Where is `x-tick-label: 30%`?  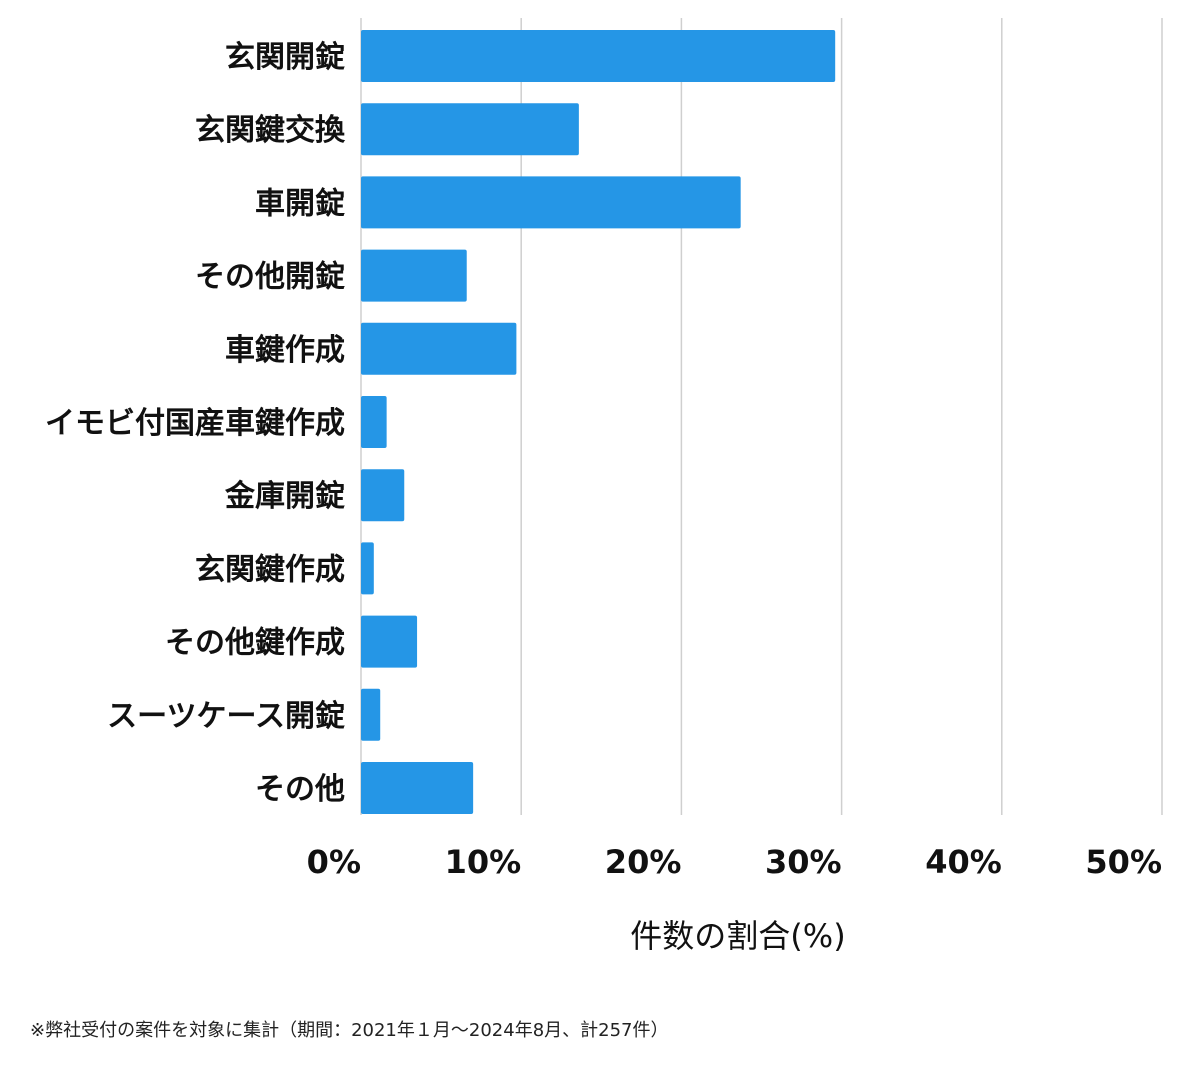
x-tick-label: 30% is located at coordinates (803, 862).